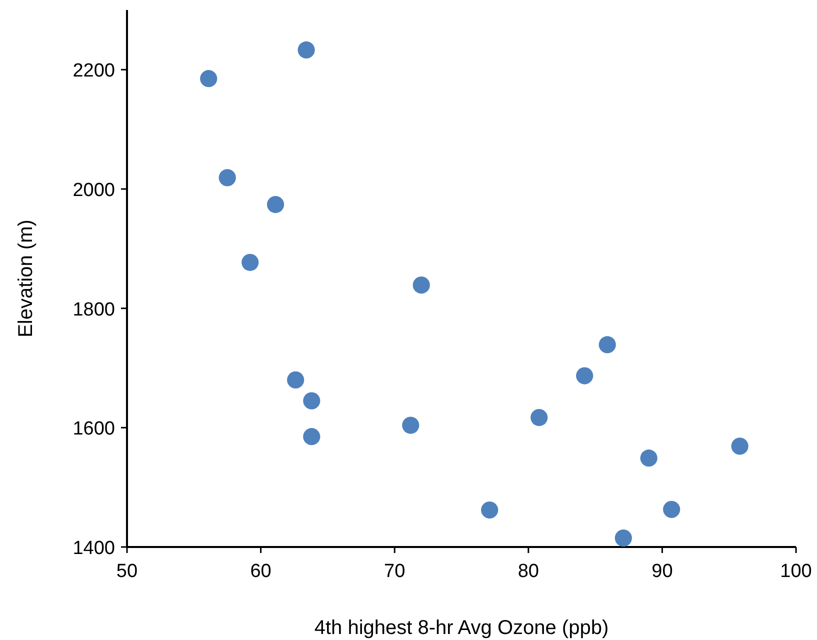 The image size is (817, 640). I want to click on x-tick-label: 70, so click(395, 571).